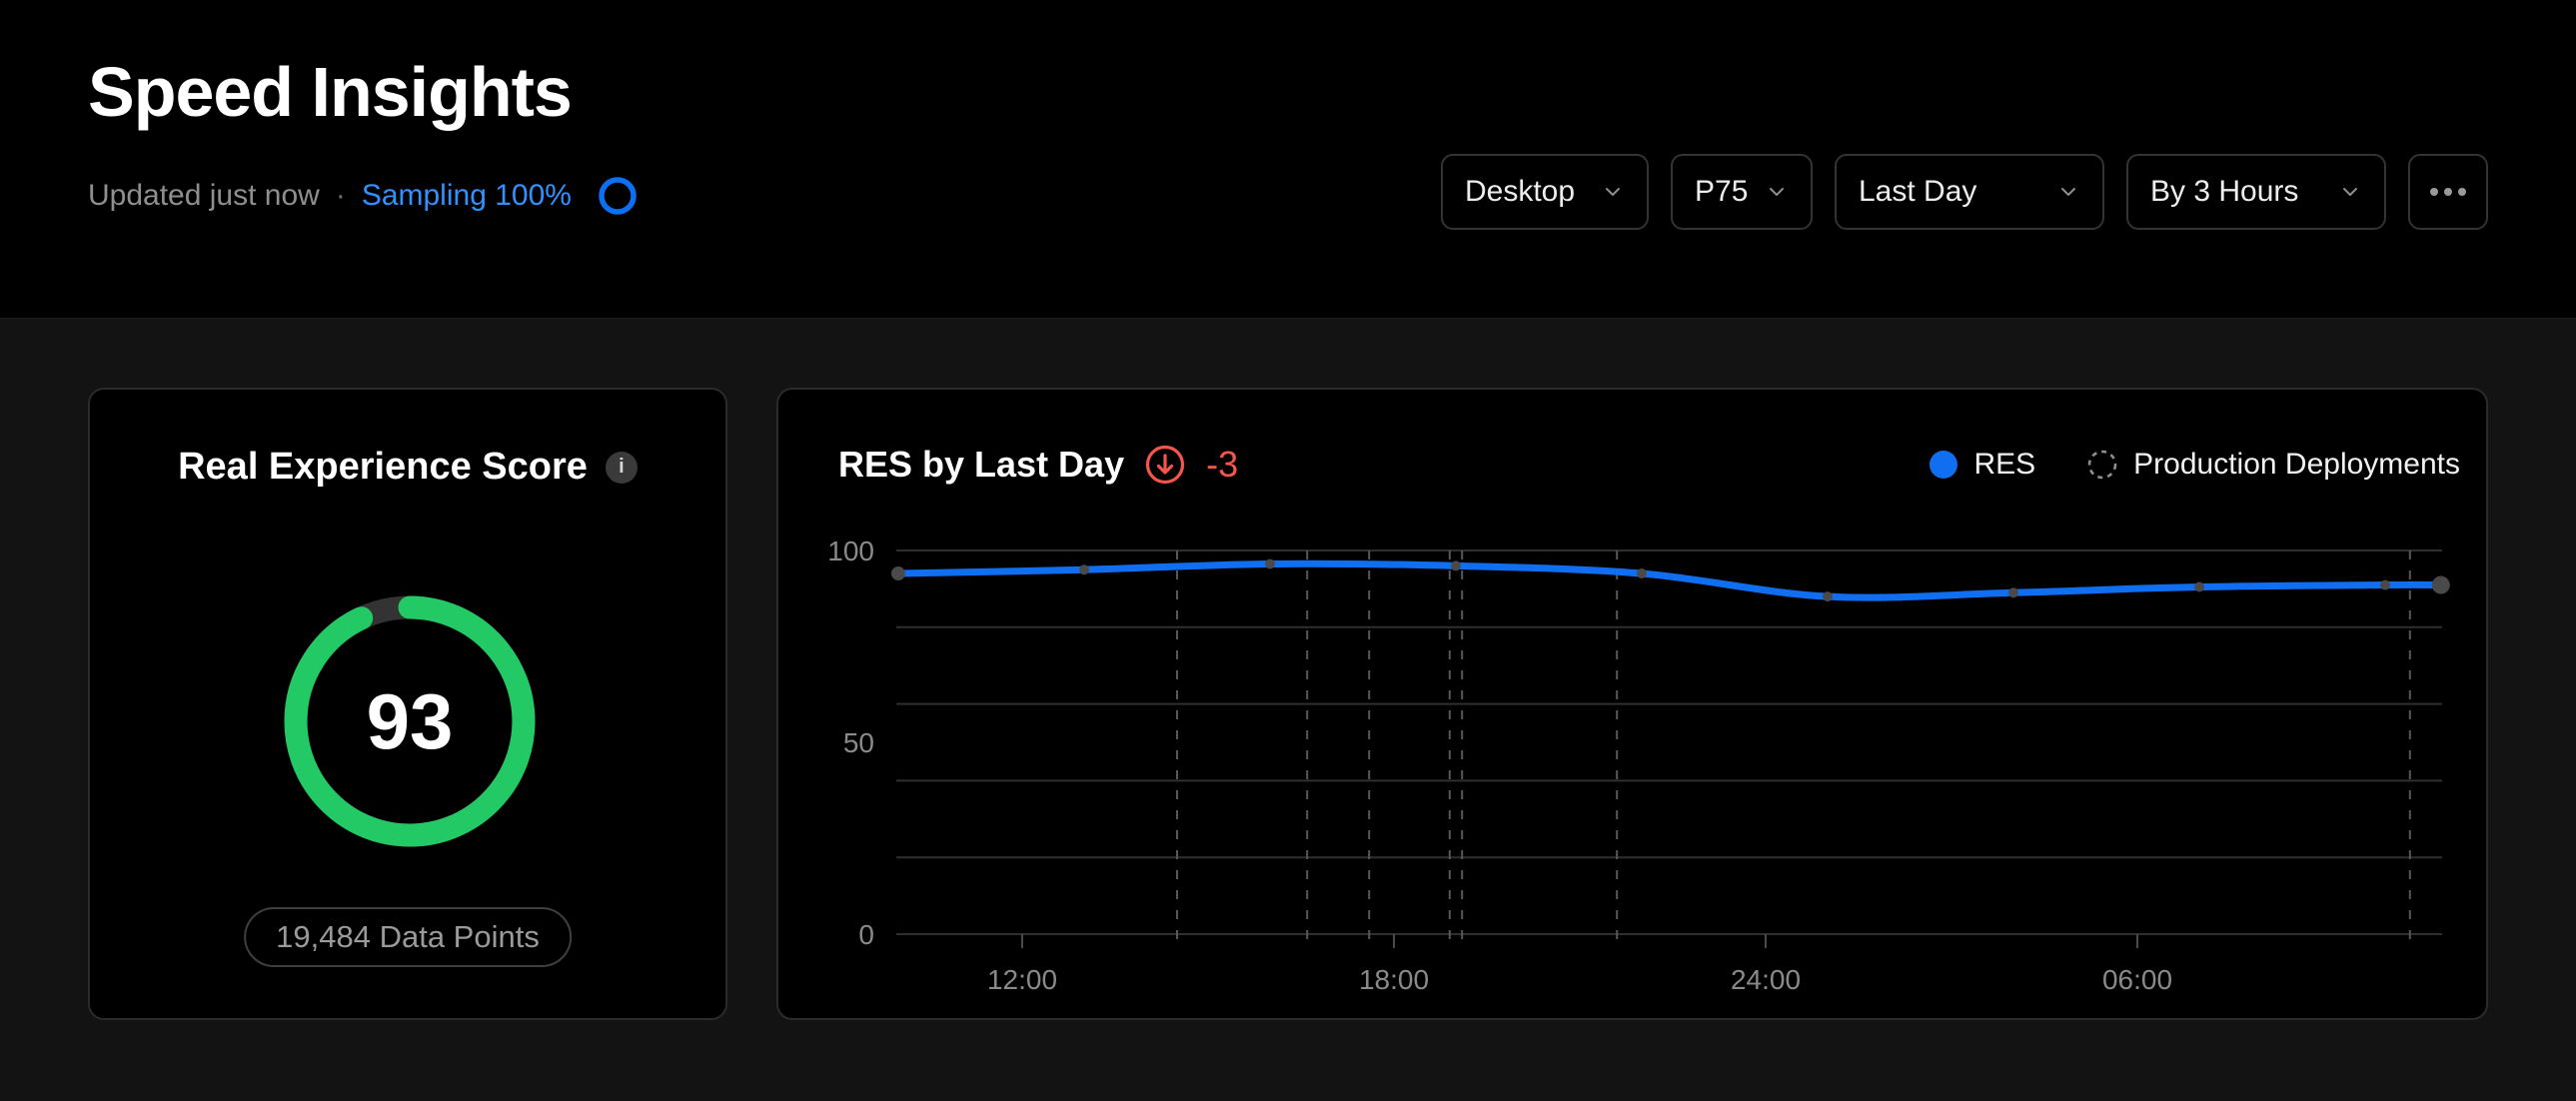 The height and width of the screenshot is (1101, 2576). I want to click on percentile-dropdown: P75, so click(1742, 192).